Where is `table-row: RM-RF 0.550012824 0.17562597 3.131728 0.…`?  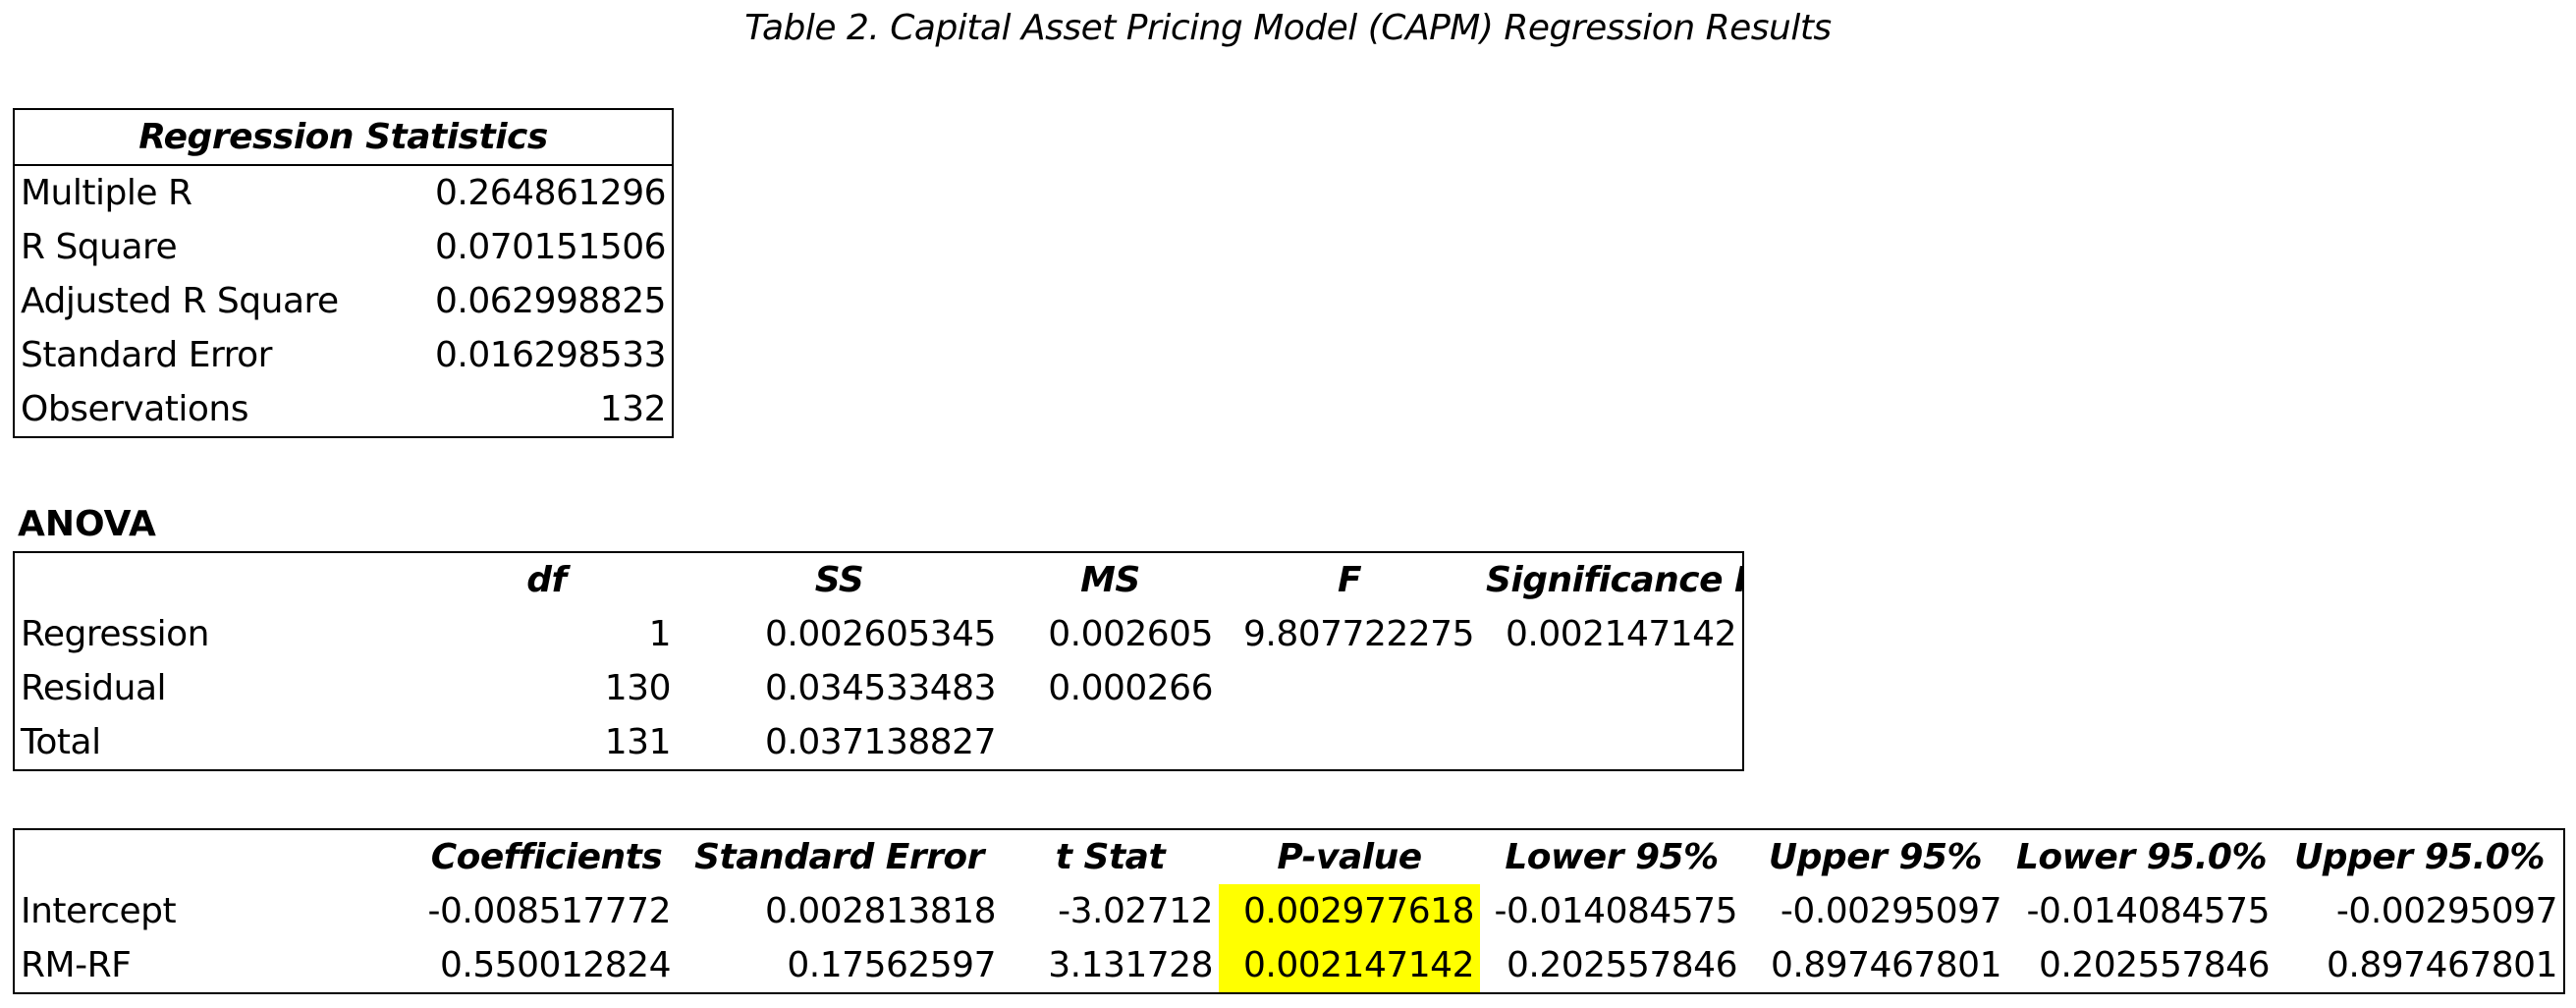 table-row: RM-RF 0.550012824 0.17562597 3.131728 0.… is located at coordinates (1289, 965).